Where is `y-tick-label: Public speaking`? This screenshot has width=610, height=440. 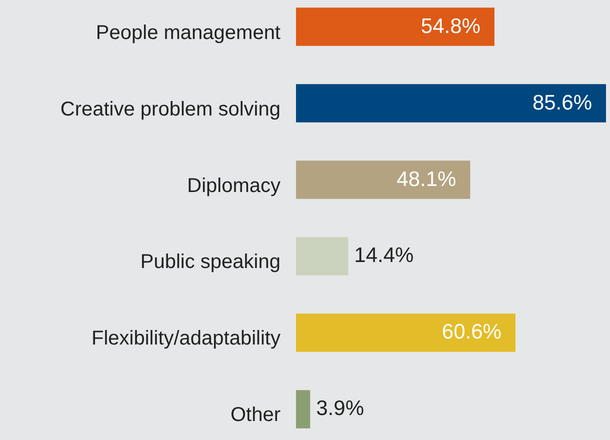 y-tick-label: Public speaking is located at coordinates (210, 262).